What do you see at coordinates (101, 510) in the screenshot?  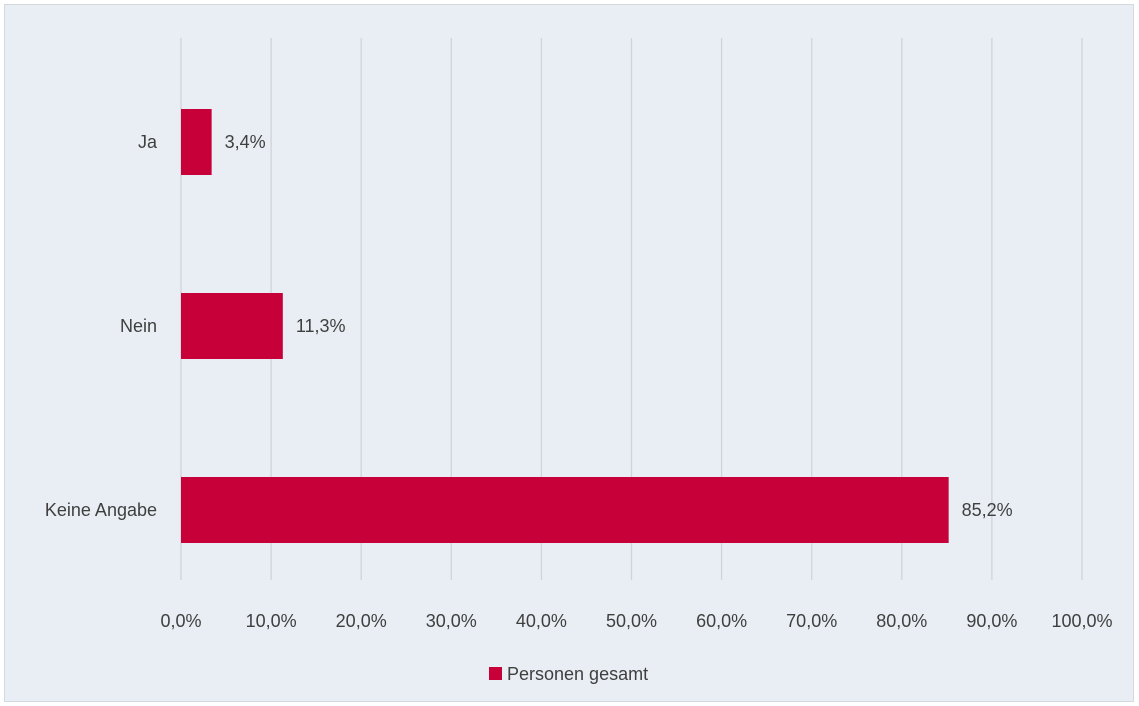 I see `category-label-2: Keine Angabe` at bounding box center [101, 510].